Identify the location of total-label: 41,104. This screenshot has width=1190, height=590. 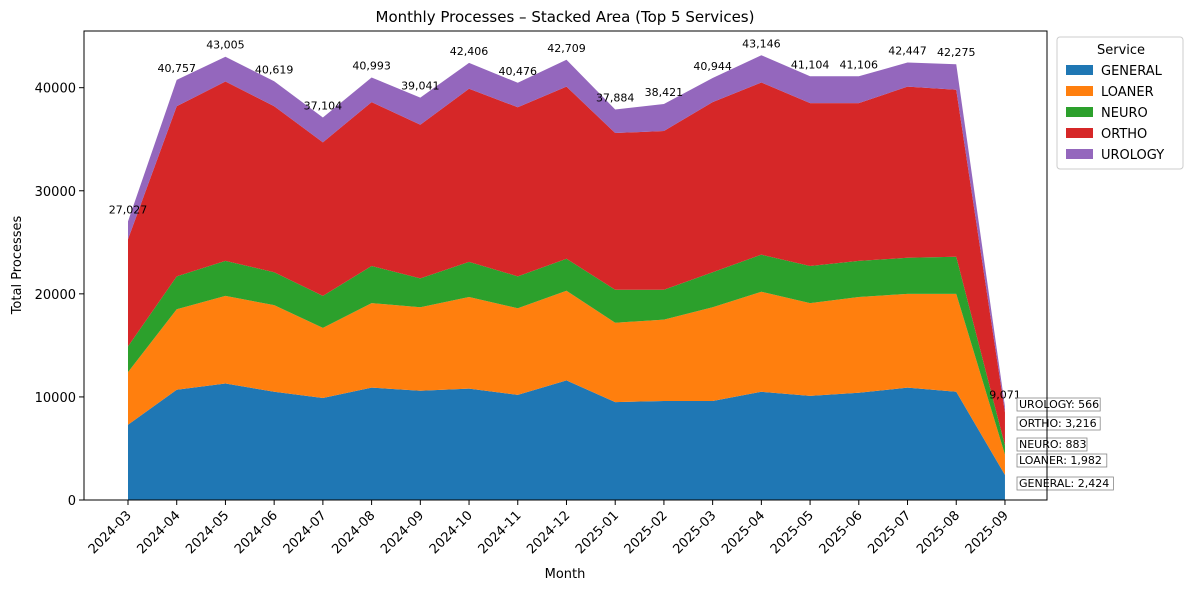
(810, 64).